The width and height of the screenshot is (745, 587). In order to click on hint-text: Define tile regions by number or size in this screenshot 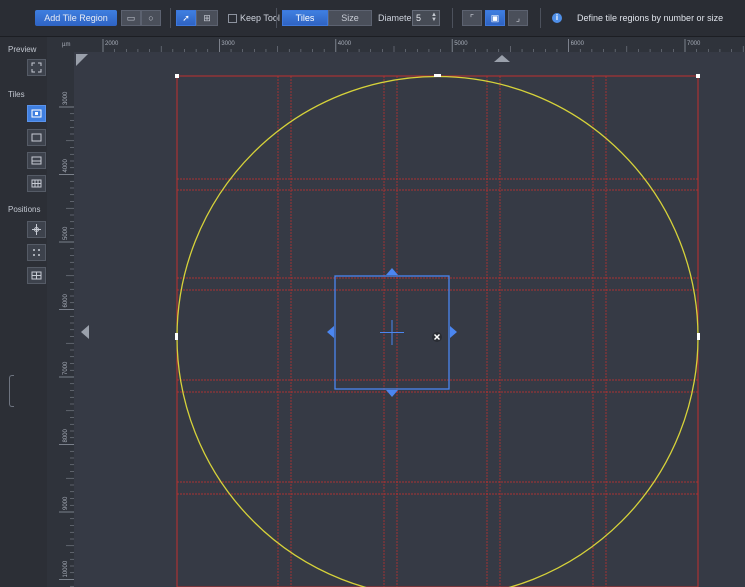, I will do `click(650, 18)`.